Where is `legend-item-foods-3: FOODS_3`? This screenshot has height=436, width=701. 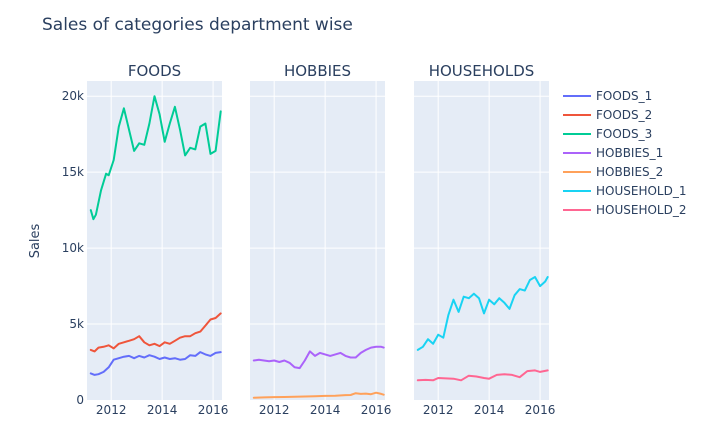
legend-item-foods-3: FOODS_3 is located at coordinates (607, 134).